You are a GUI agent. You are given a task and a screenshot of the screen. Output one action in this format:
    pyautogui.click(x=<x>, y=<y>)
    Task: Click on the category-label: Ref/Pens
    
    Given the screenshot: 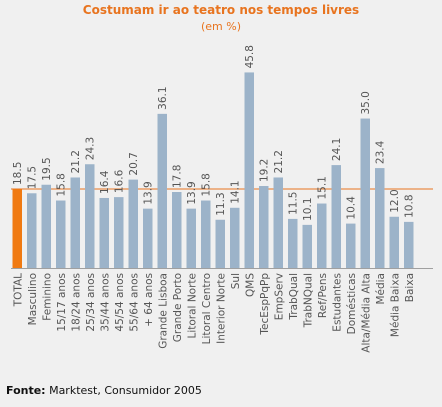 What is the action you would take?
    pyautogui.click(x=323, y=295)
    